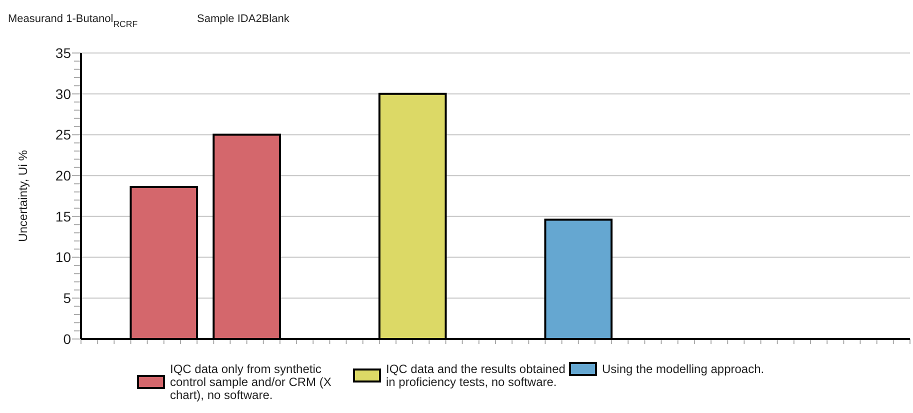  Describe the element at coordinates (243, 19) in the screenshot. I see `chart-subtitle: Sample IDA2Blank` at that location.